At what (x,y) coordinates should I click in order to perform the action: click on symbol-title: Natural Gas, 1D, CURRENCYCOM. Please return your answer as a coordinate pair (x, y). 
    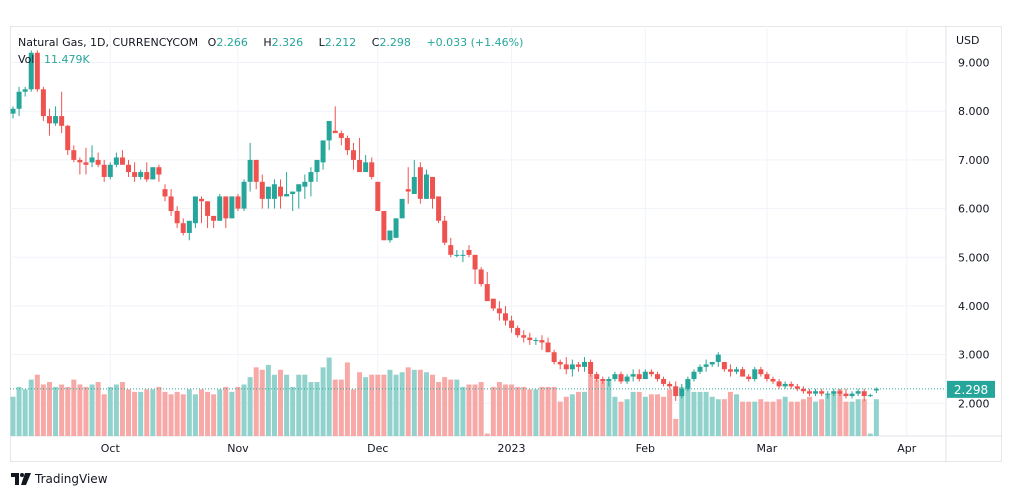
    Looking at the image, I should click on (108, 42).